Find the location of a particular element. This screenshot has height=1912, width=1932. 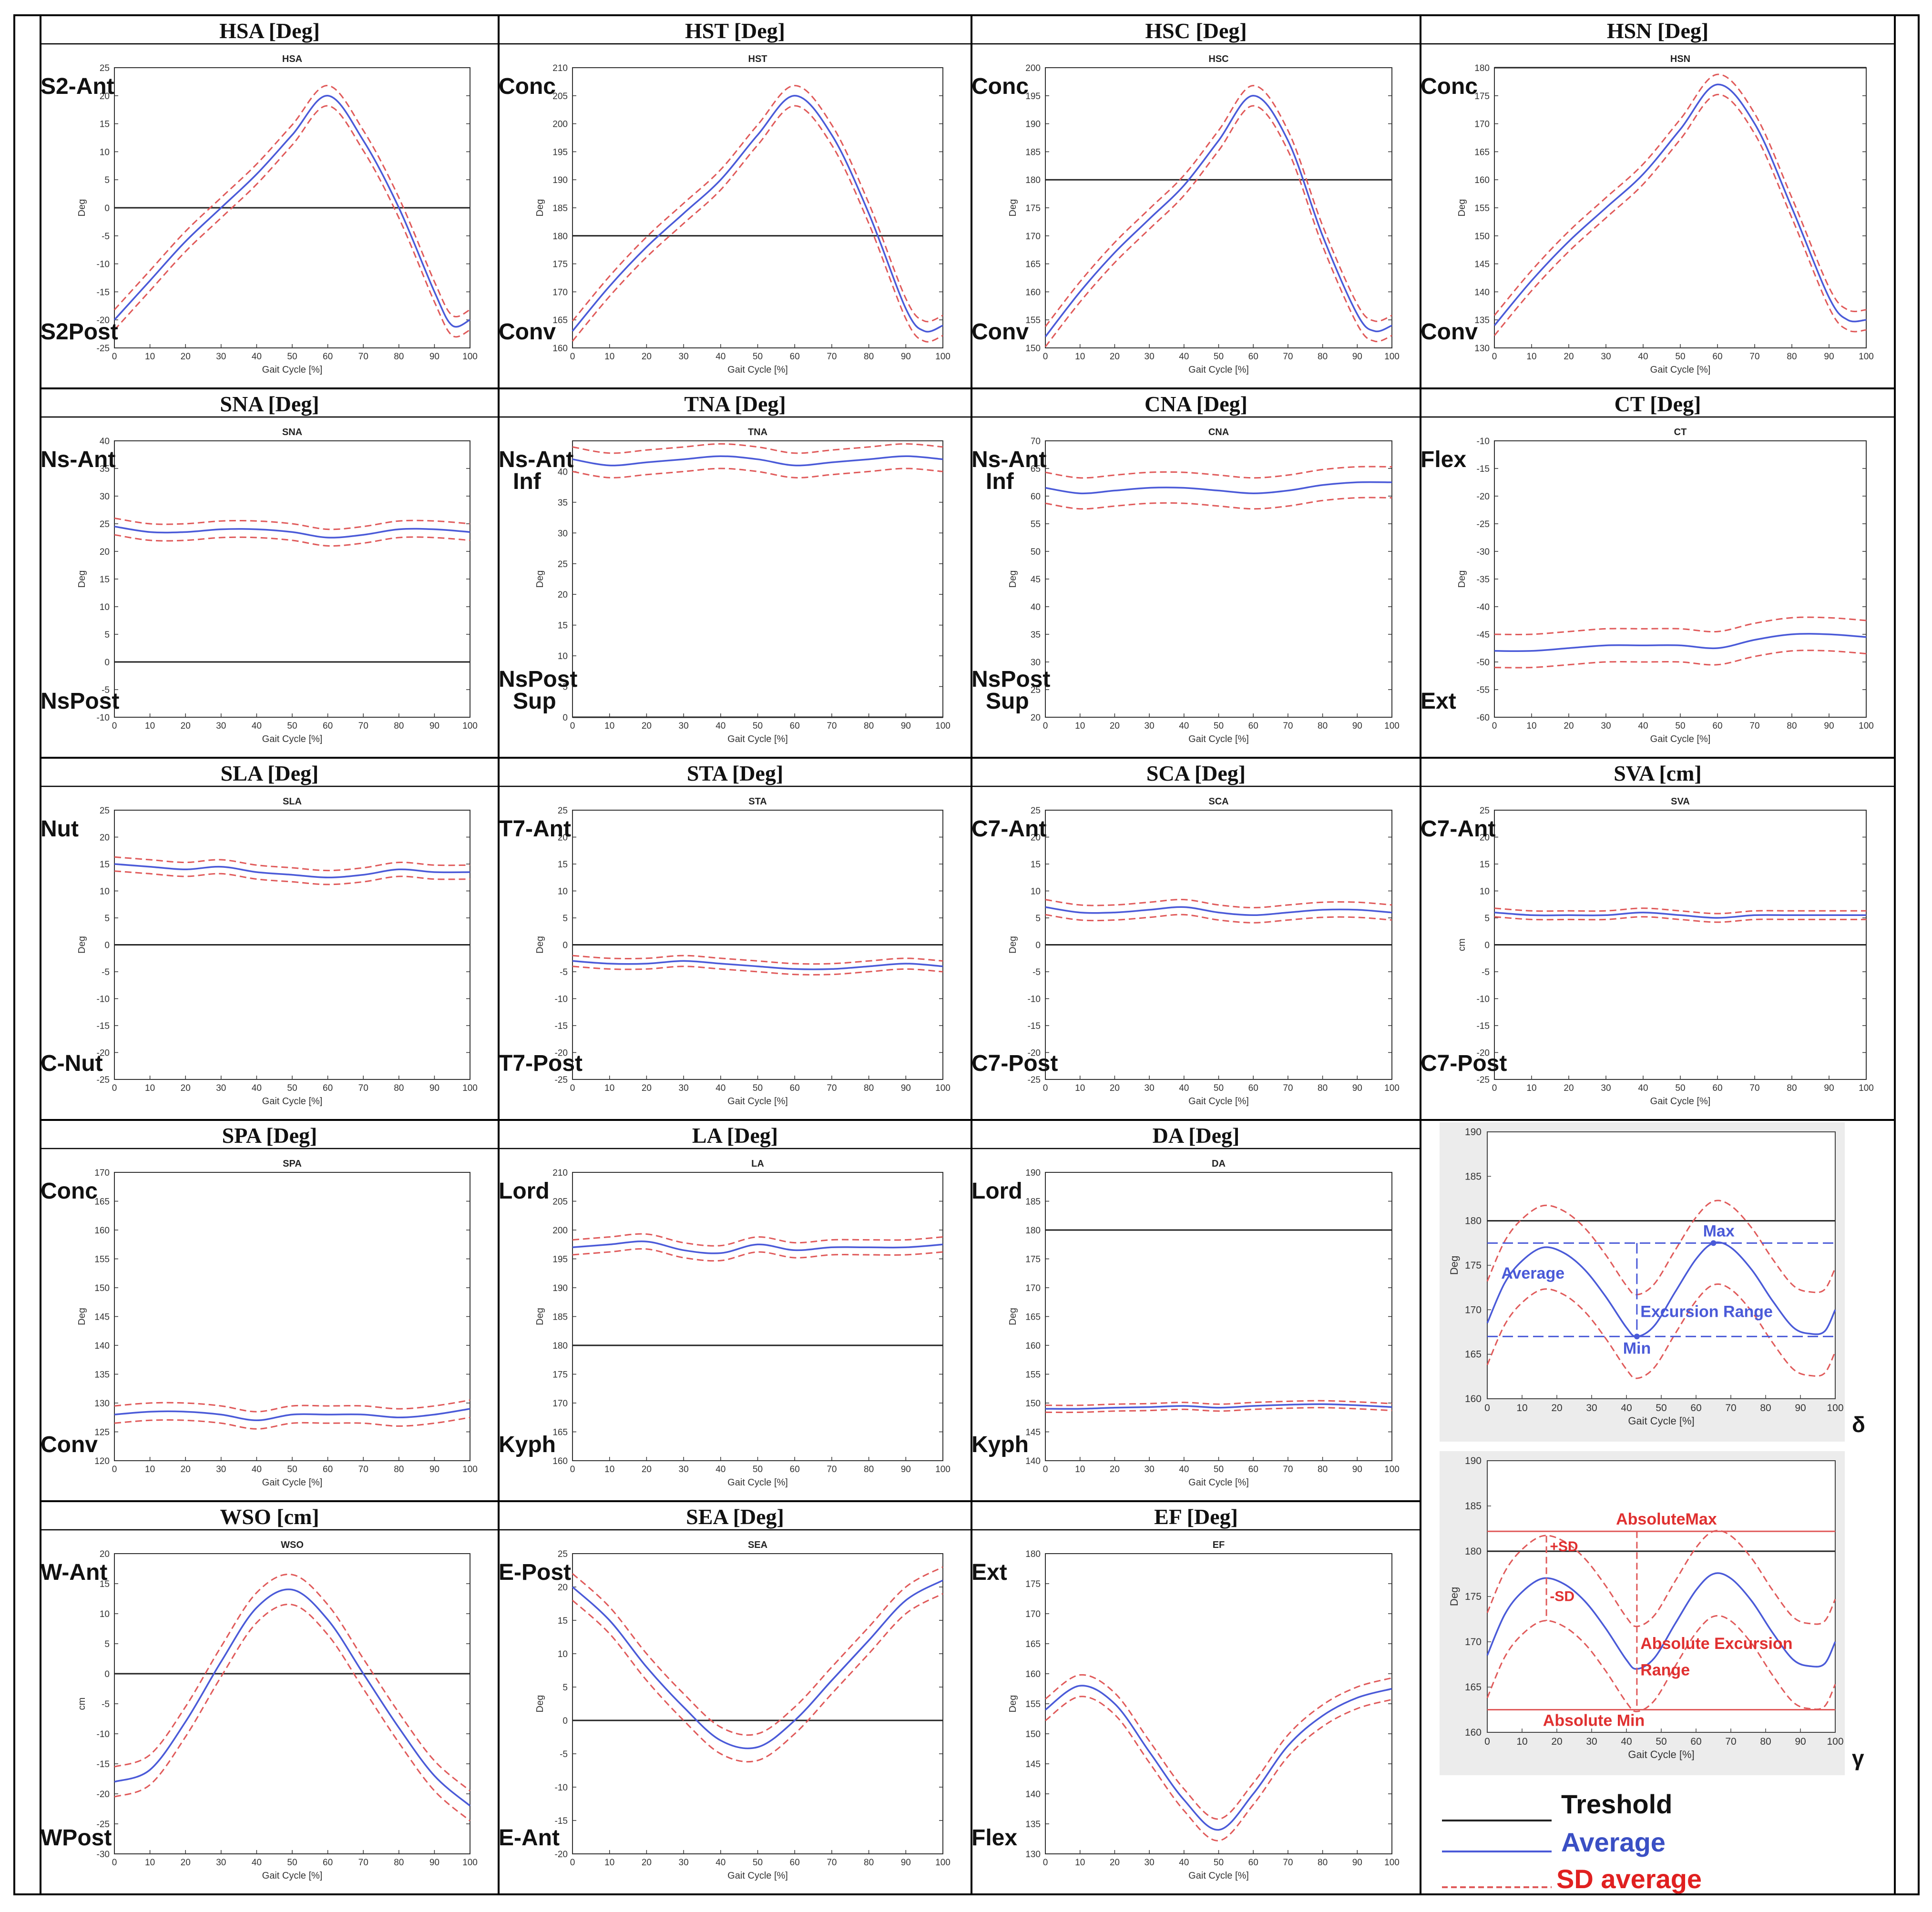

bottom-direction-label: Flex is located at coordinates (994, 1838).